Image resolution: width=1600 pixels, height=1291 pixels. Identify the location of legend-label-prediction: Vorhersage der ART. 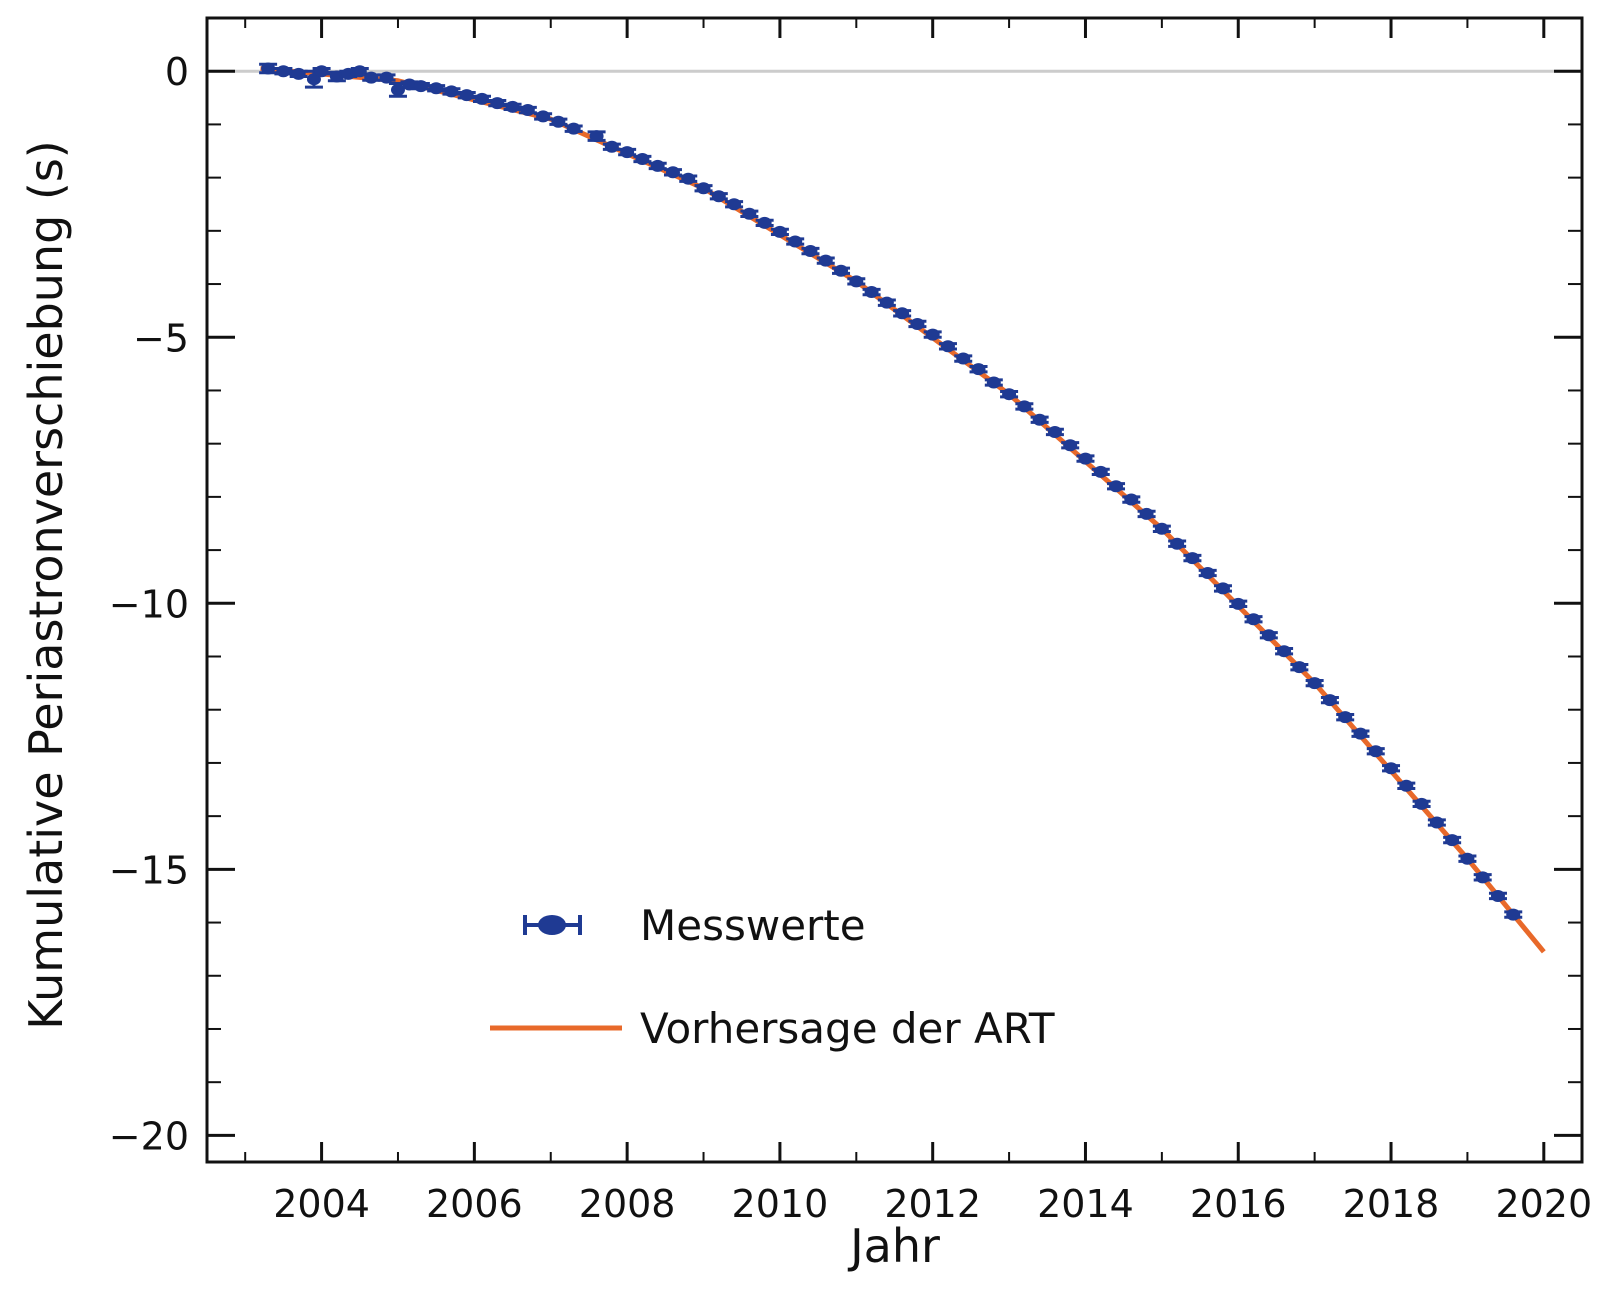
(847, 1028).